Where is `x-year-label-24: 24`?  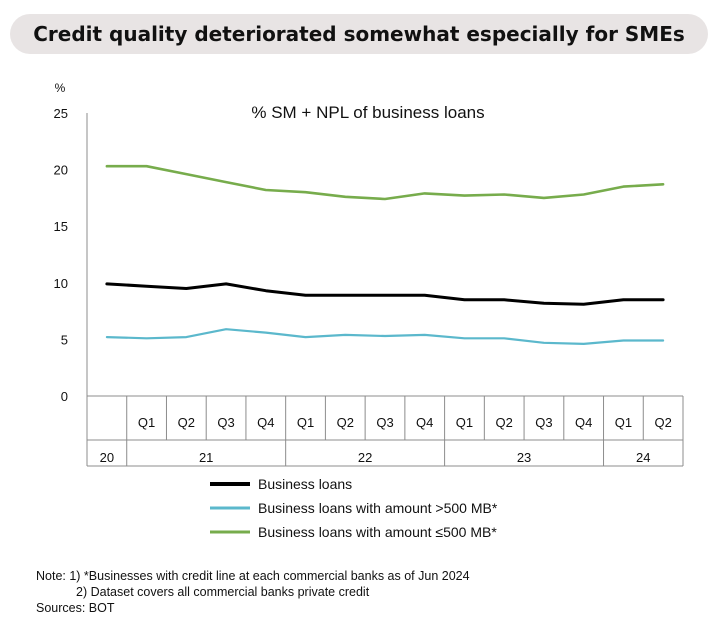 x-year-label-24: 24 is located at coordinates (643, 457).